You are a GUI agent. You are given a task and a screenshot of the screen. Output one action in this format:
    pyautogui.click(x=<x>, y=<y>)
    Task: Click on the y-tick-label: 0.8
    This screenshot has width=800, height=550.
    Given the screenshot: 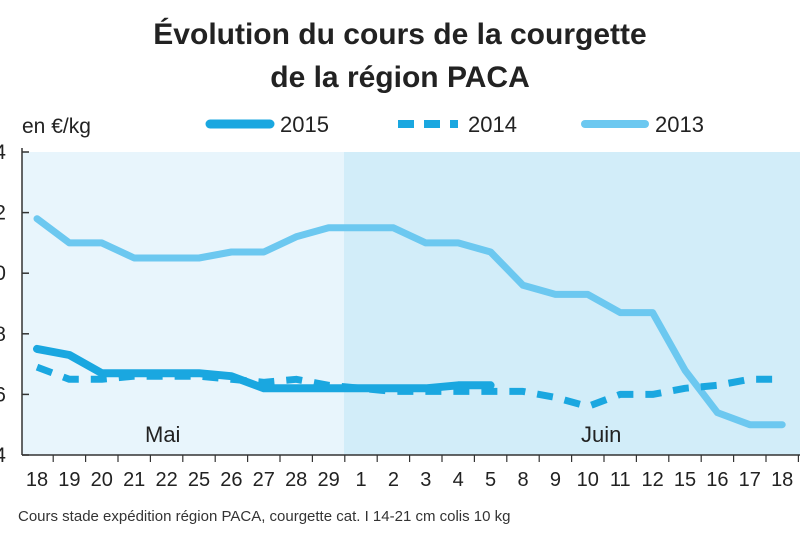 What is the action you would take?
    pyautogui.click(x=3, y=334)
    